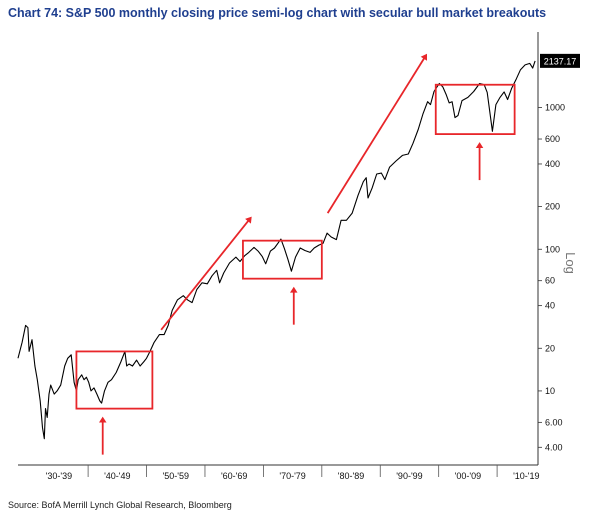  What do you see at coordinates (550, 391) in the screenshot?
I see `y-tick-label: 10` at bounding box center [550, 391].